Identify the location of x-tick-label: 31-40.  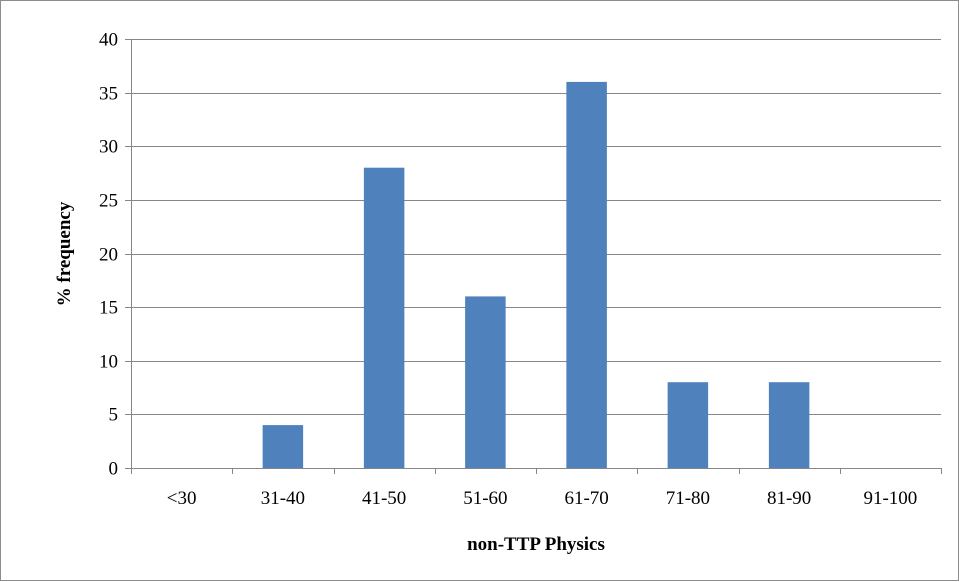
(283, 498).